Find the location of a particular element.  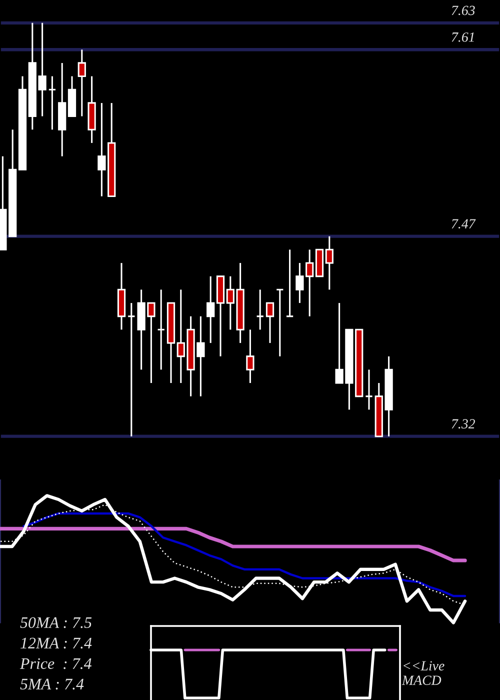

y-tick-label: 7.32 is located at coordinates (463, 424).